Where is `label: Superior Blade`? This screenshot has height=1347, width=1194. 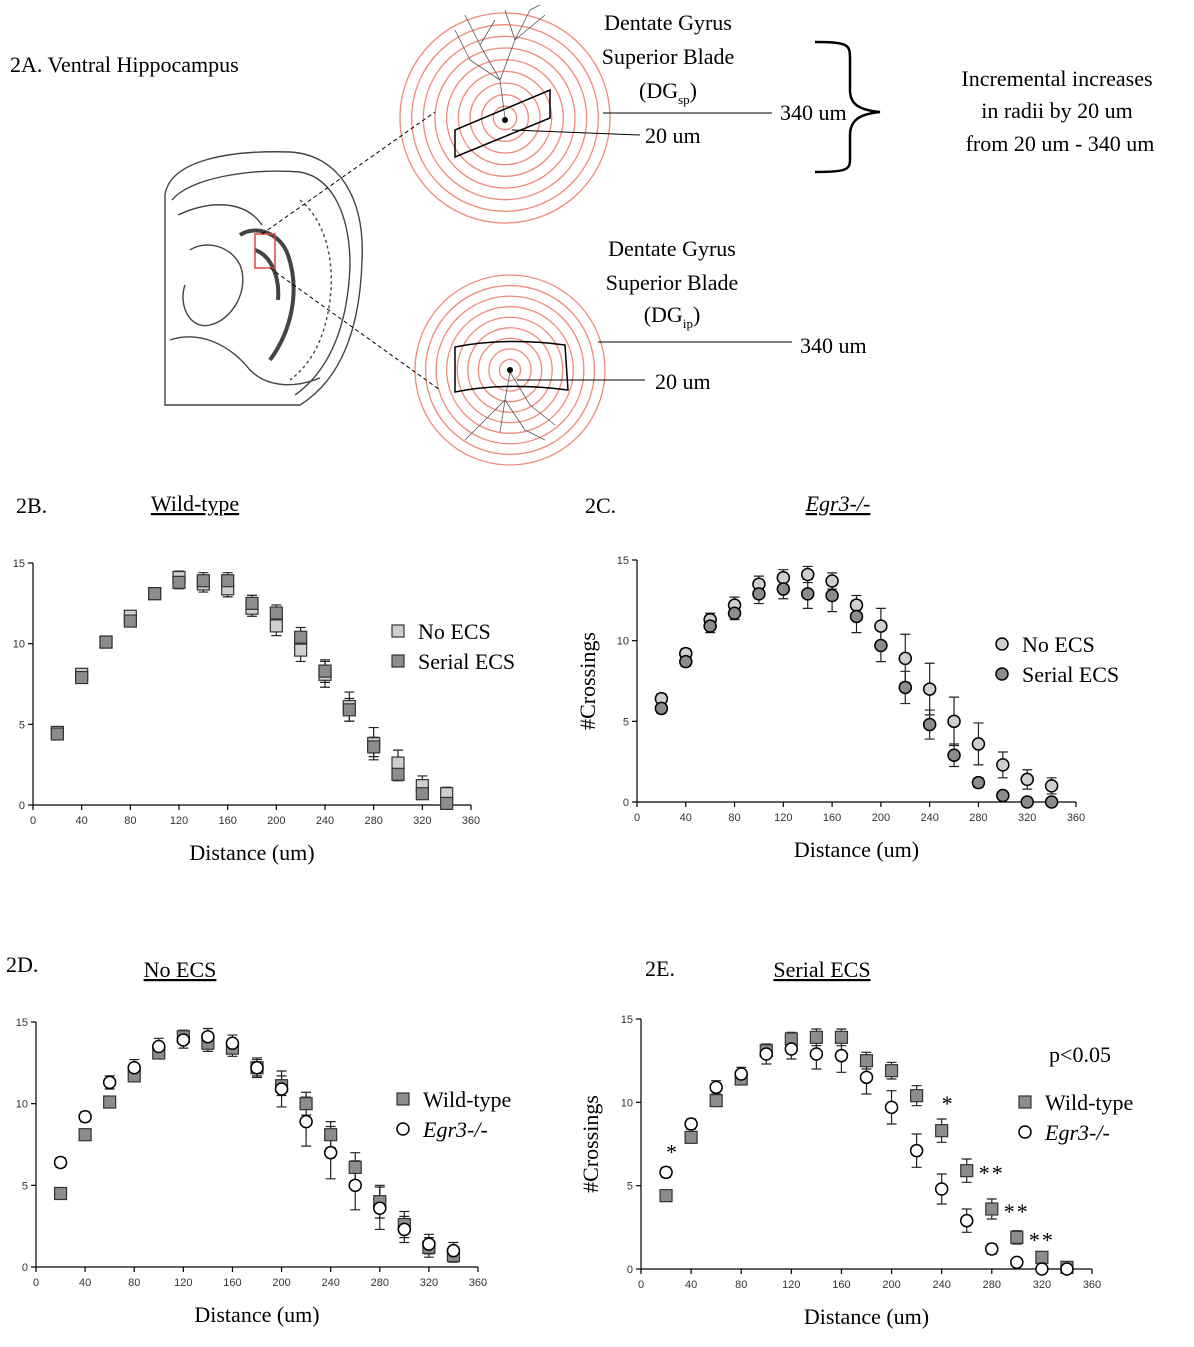
label: Superior Blade is located at coordinates (668, 56).